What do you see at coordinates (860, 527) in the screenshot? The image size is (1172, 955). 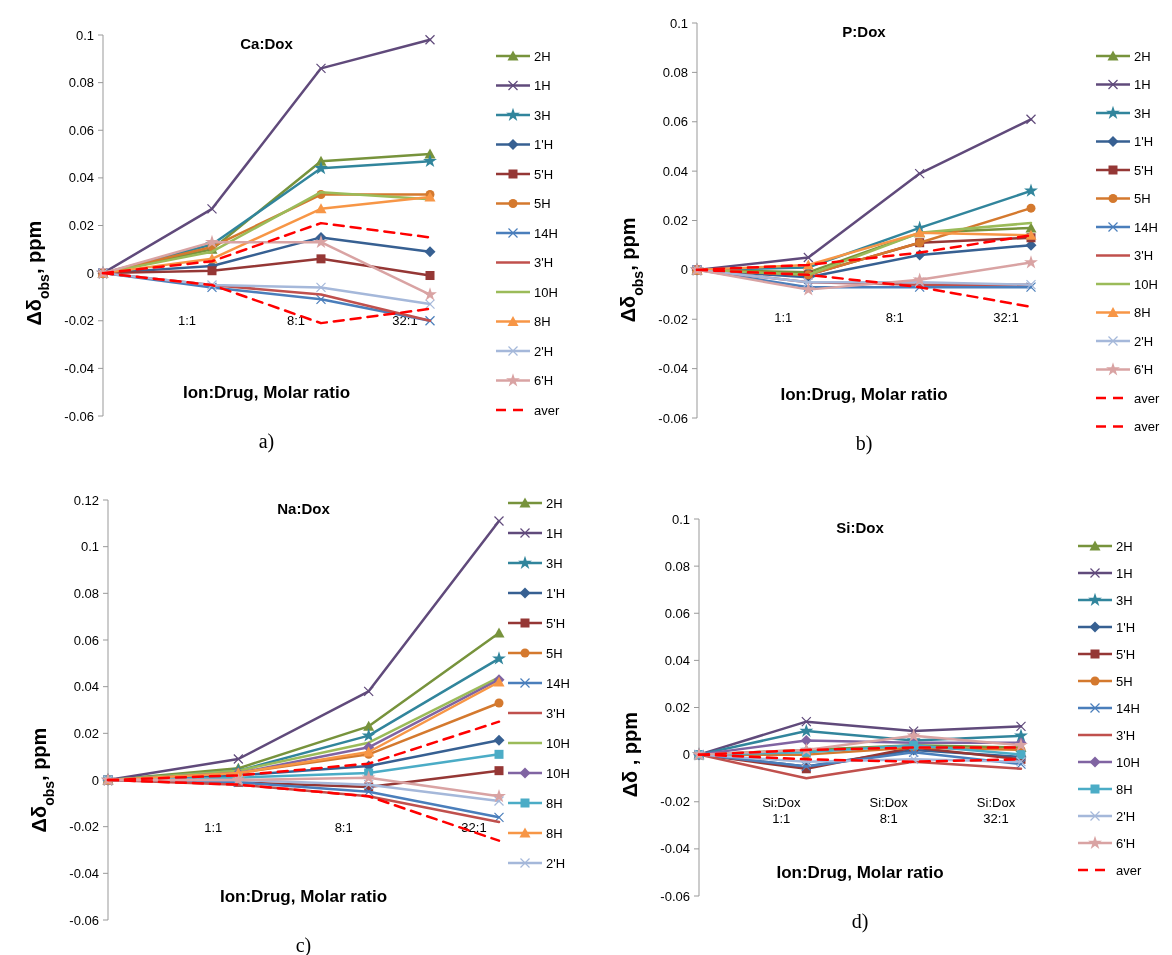 I see `chart-title: Si:Dox` at bounding box center [860, 527].